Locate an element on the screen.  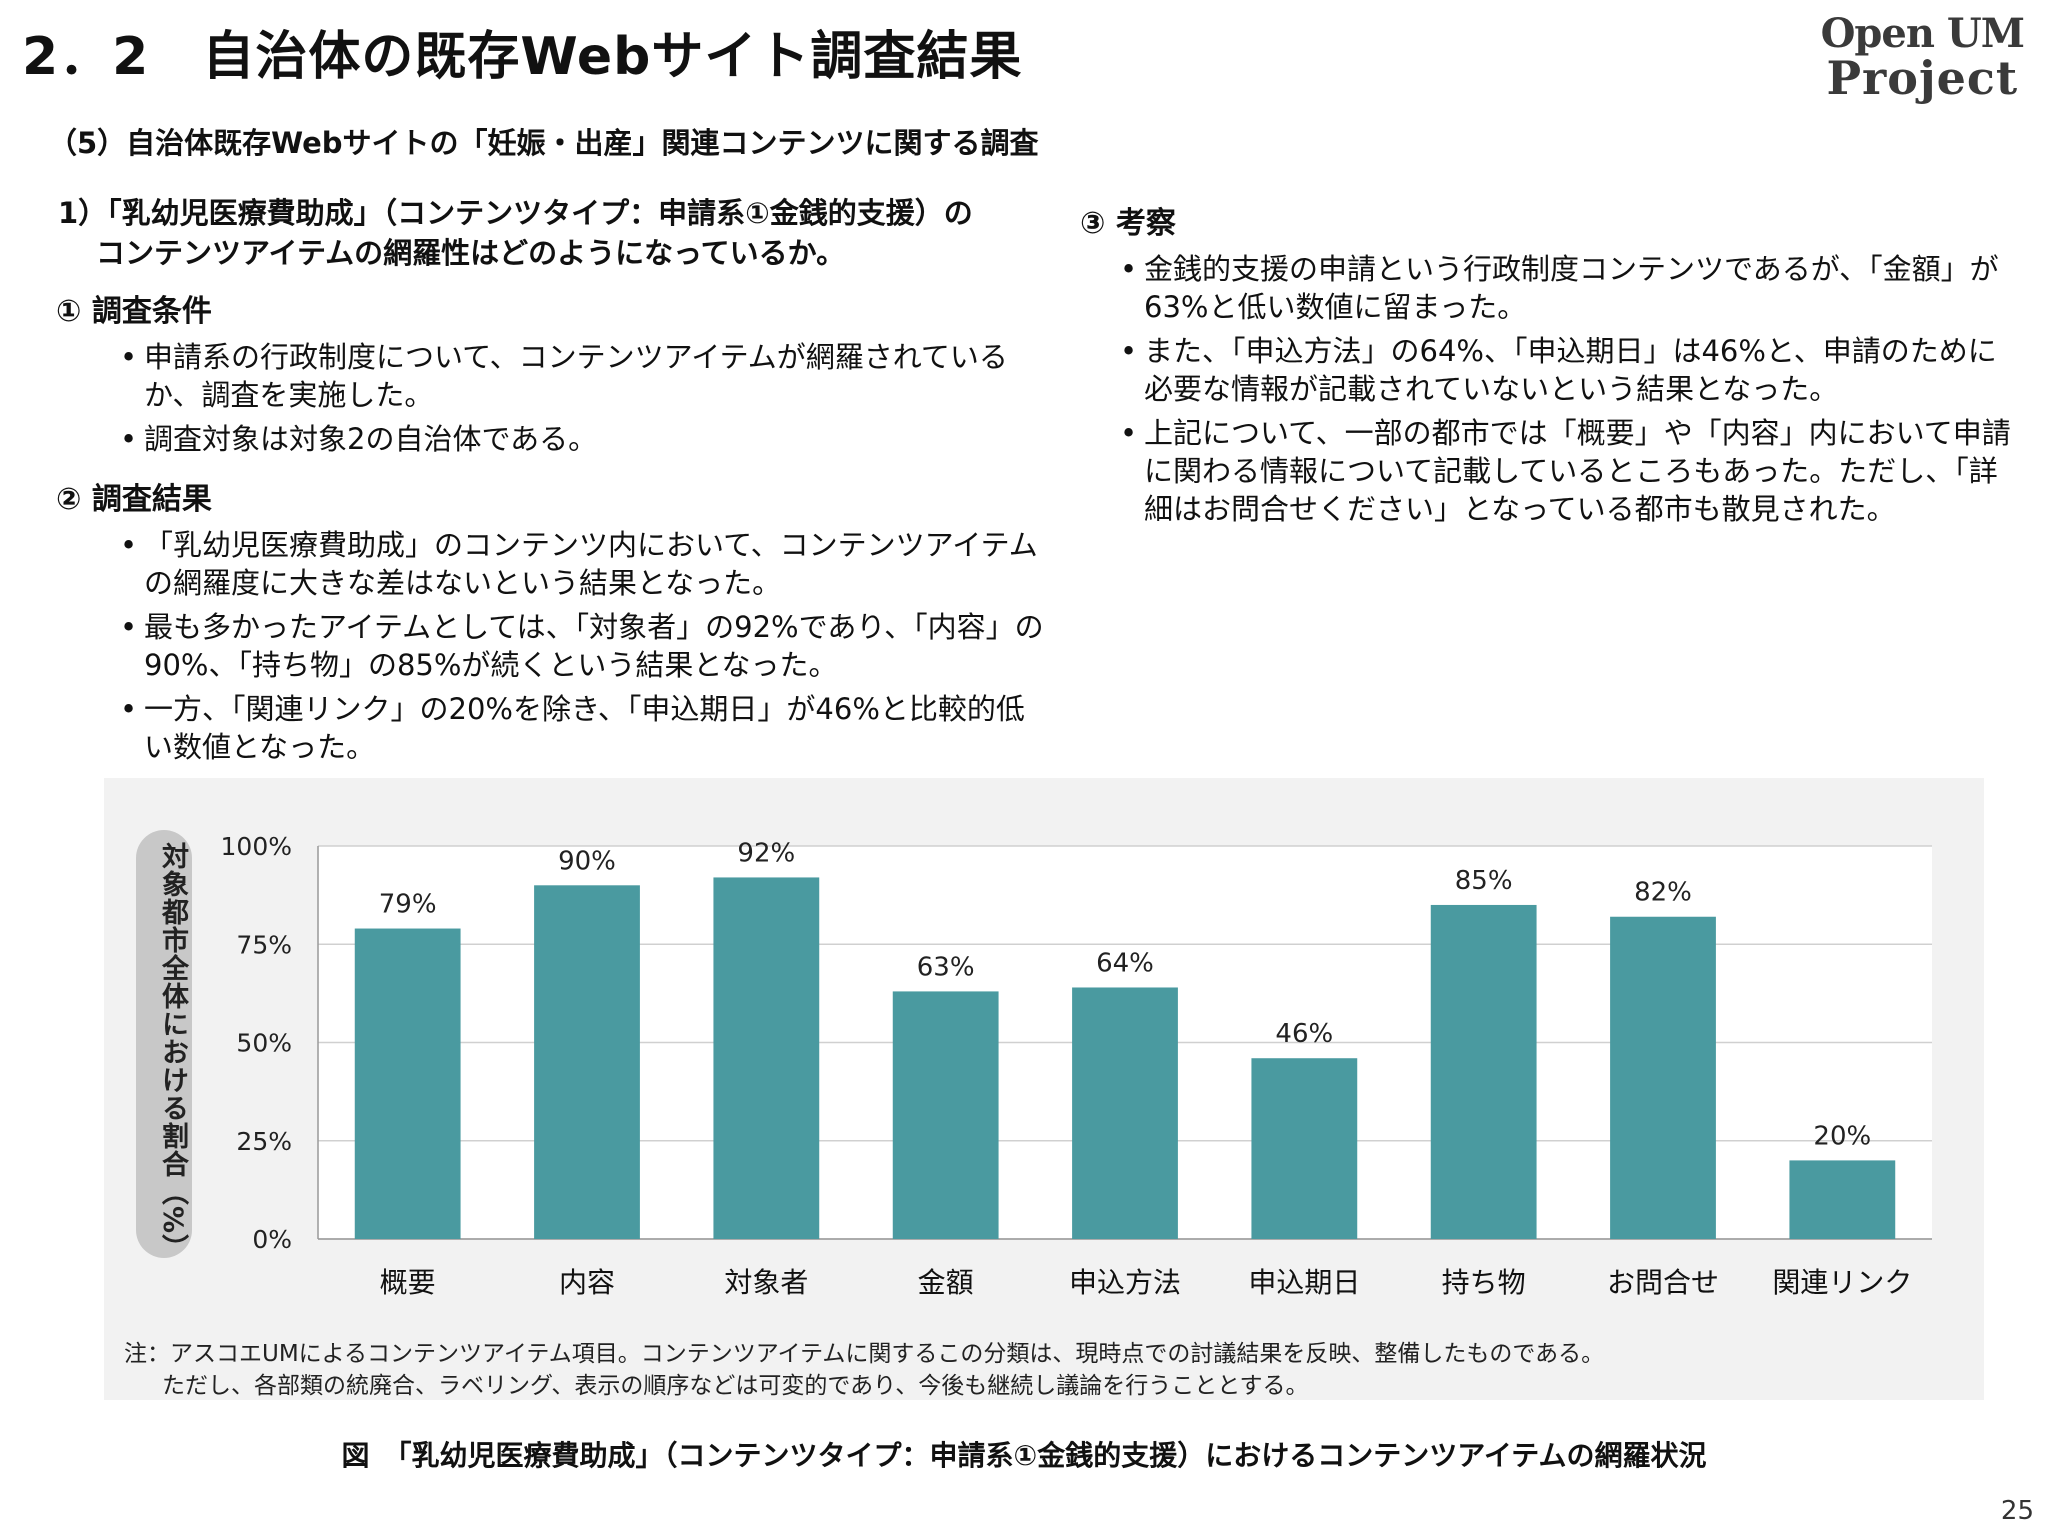
data-label: 82% is located at coordinates (1663, 893).